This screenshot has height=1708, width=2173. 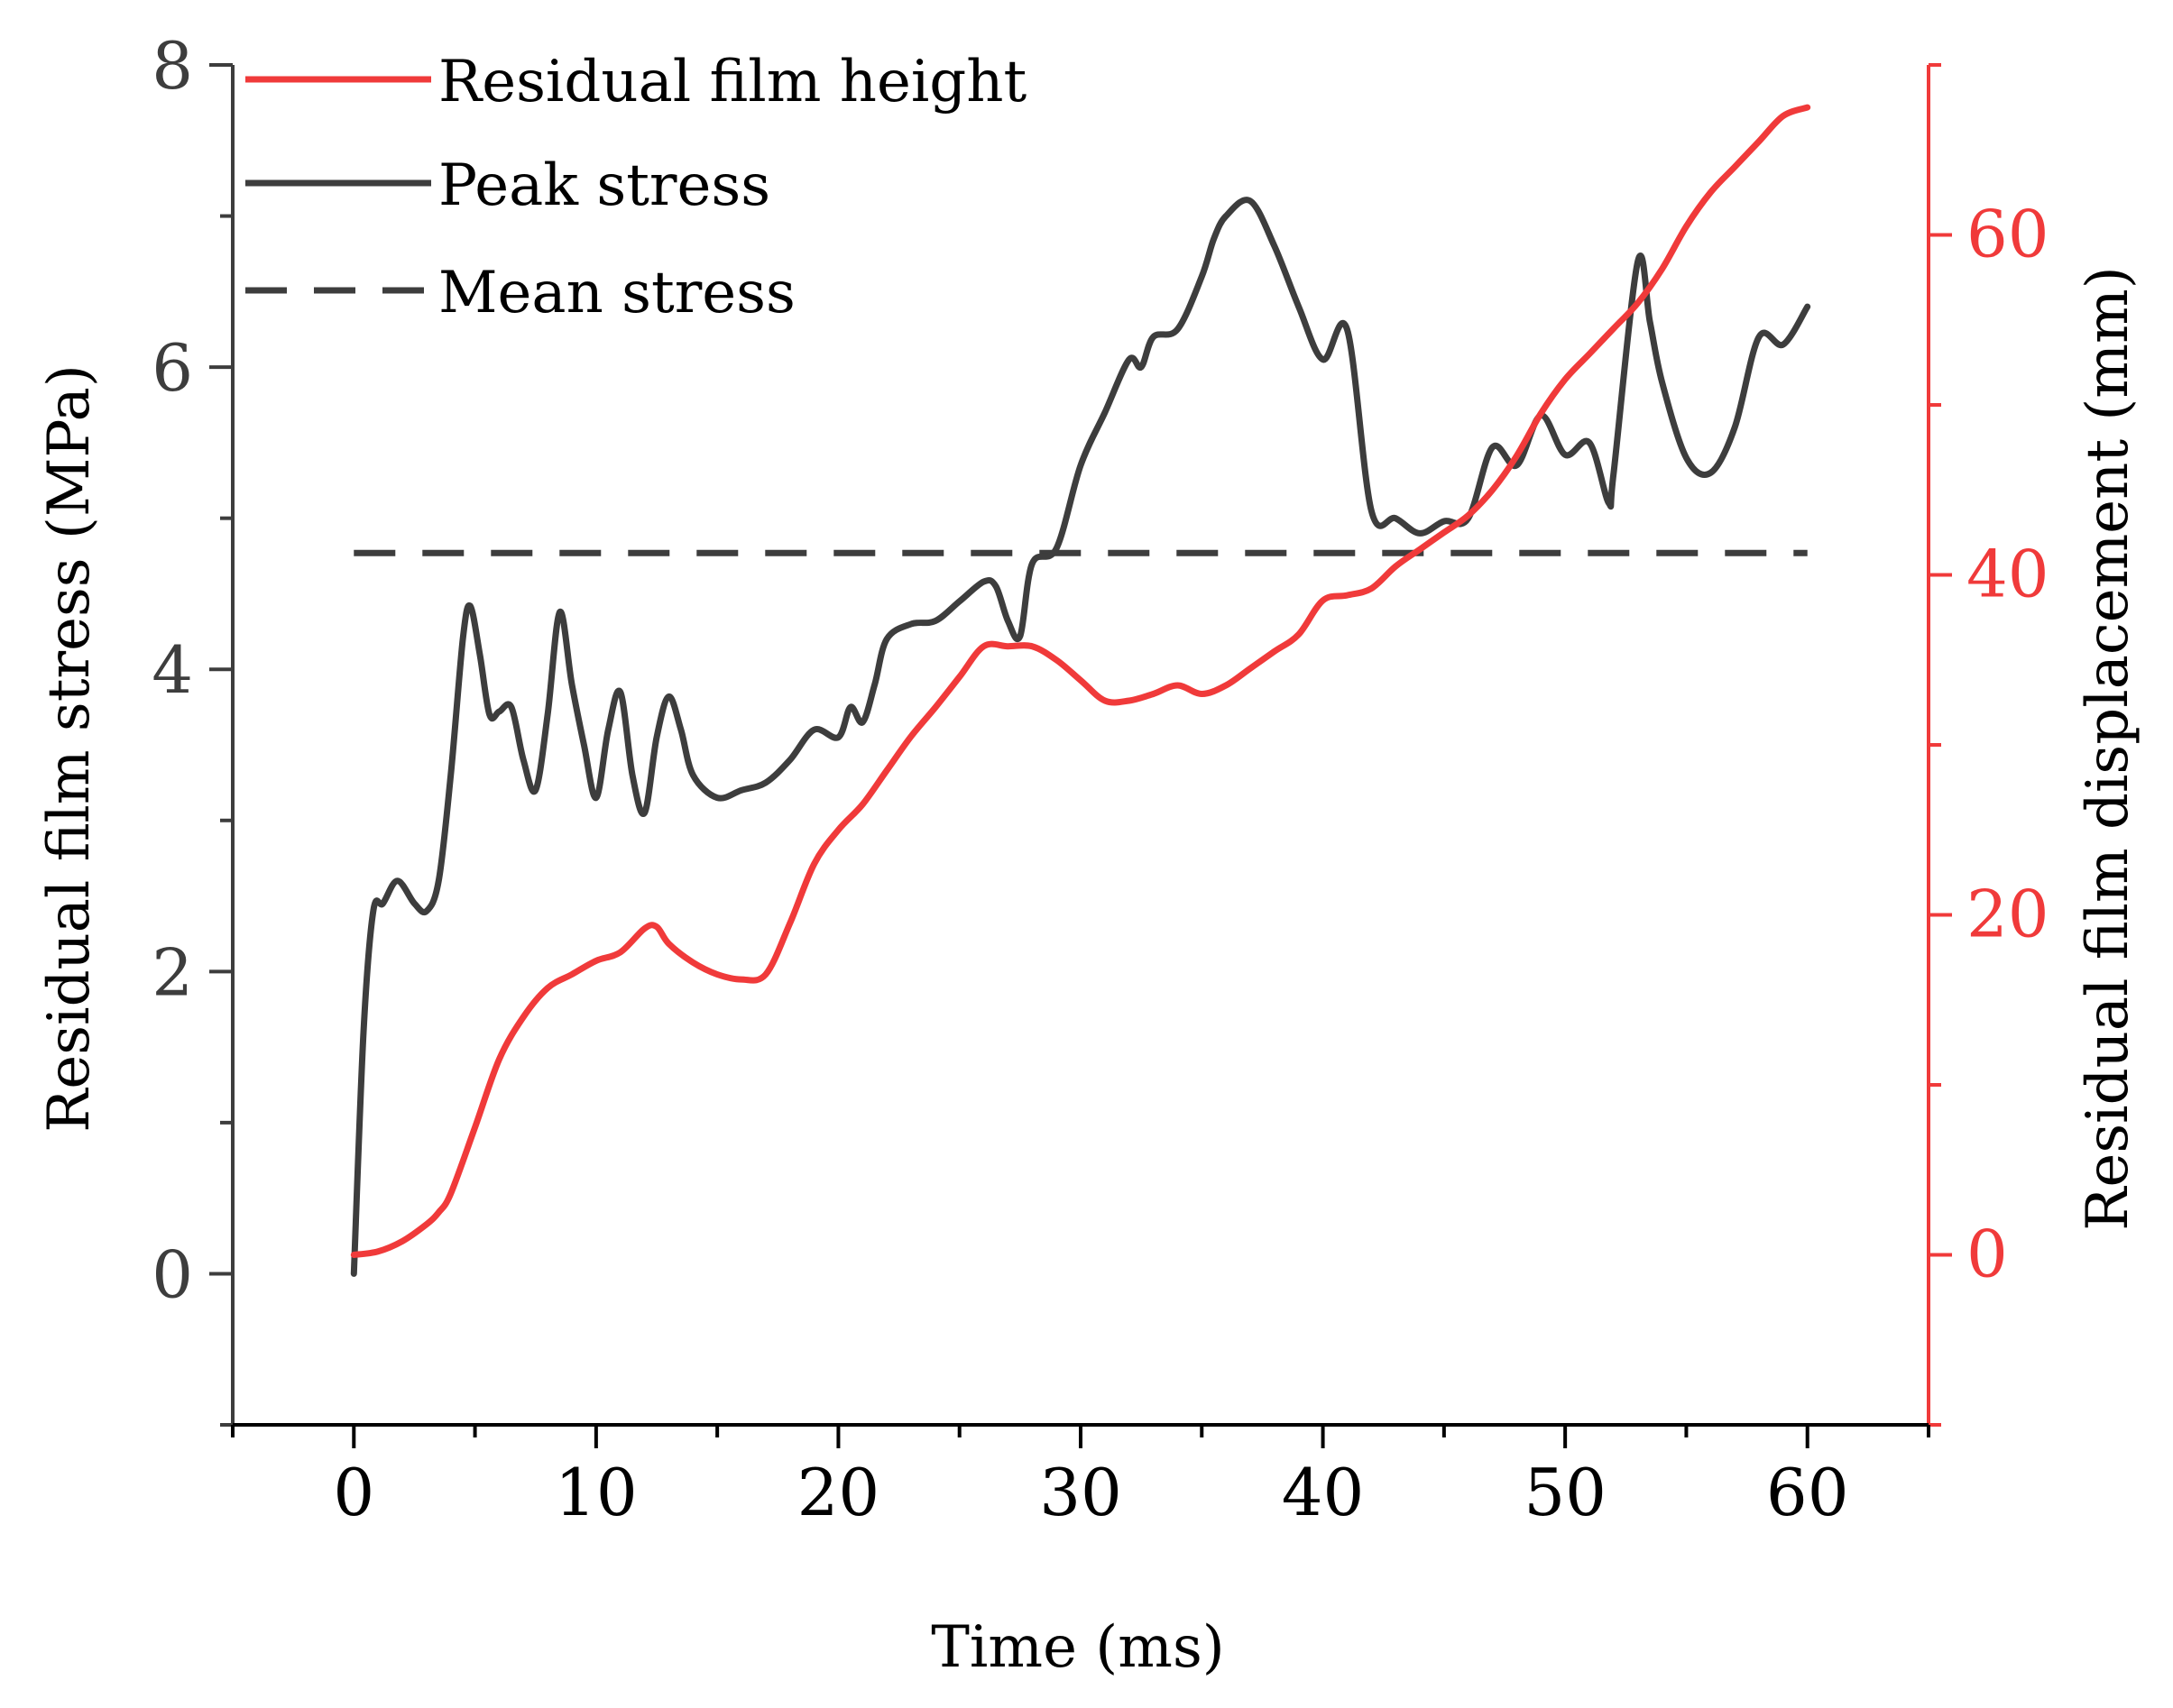 What do you see at coordinates (192, 727) in the screenshot?
I see `left-axis-ticks: 0 2 4 6 8` at bounding box center [192, 727].